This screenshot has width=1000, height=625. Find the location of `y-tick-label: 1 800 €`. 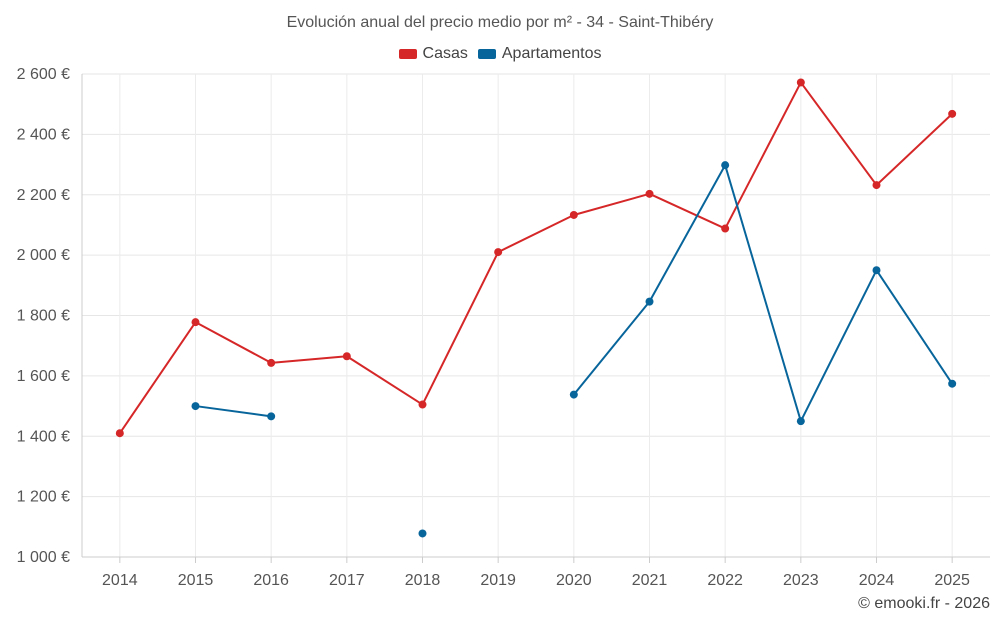

y-tick-label: 1 800 € is located at coordinates (43, 316).